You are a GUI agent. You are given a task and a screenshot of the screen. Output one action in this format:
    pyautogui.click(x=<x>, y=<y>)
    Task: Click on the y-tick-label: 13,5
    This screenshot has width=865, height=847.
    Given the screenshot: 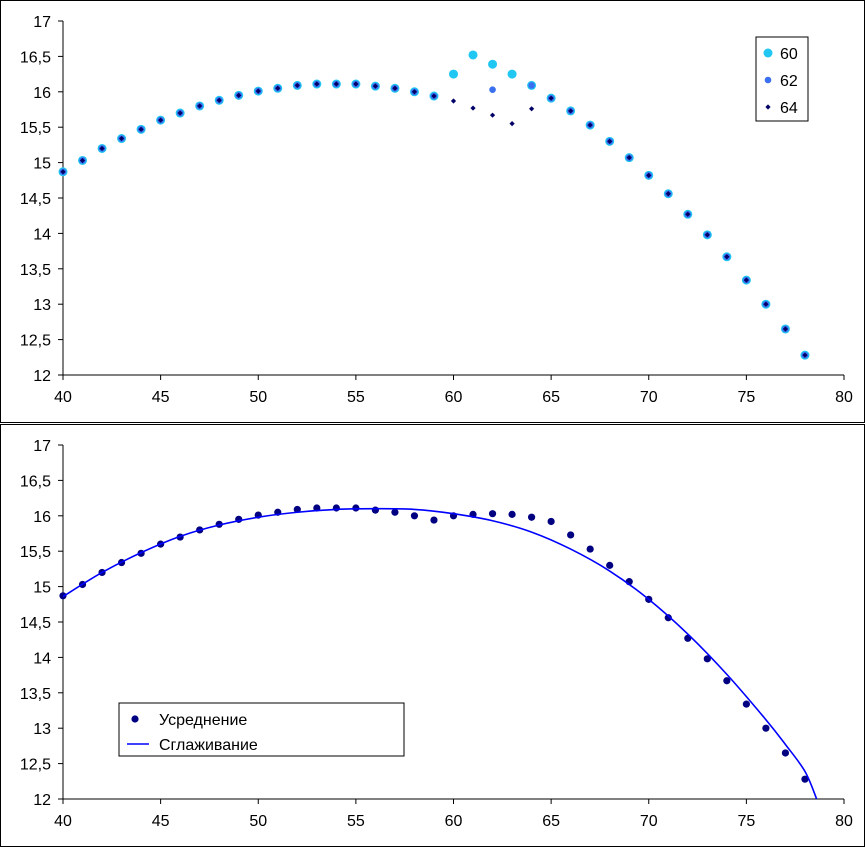 What is the action you would take?
    pyautogui.click(x=35, y=694)
    